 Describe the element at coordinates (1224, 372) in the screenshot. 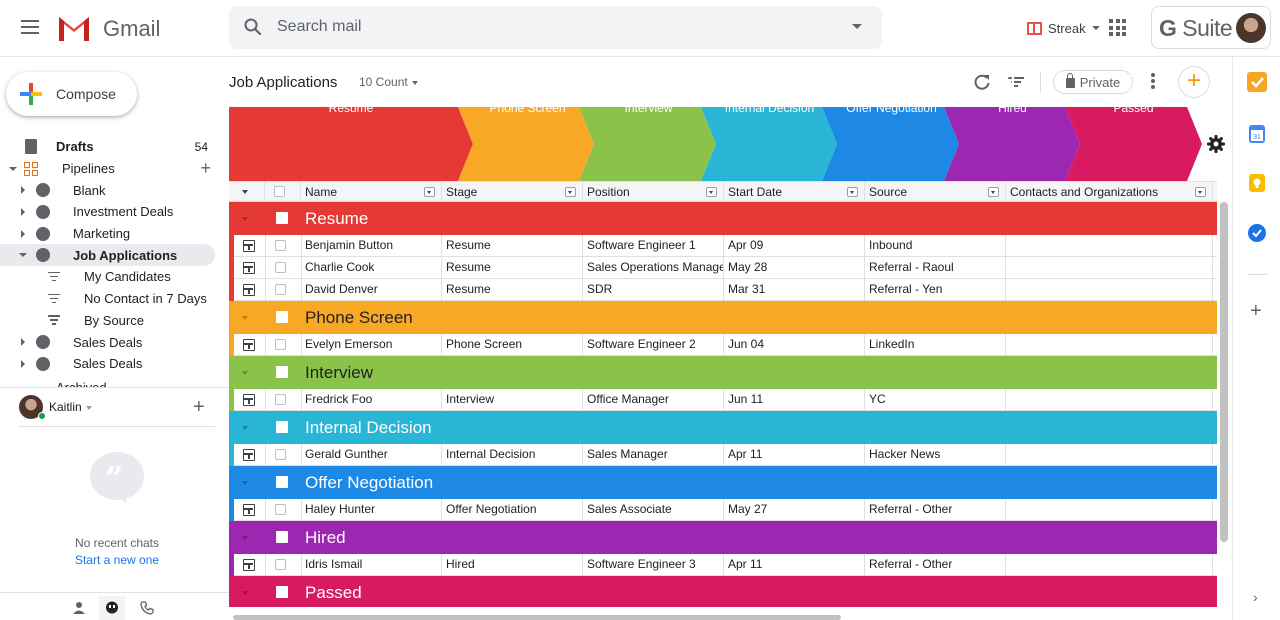

I see `vertical-scrollbar` at that location.